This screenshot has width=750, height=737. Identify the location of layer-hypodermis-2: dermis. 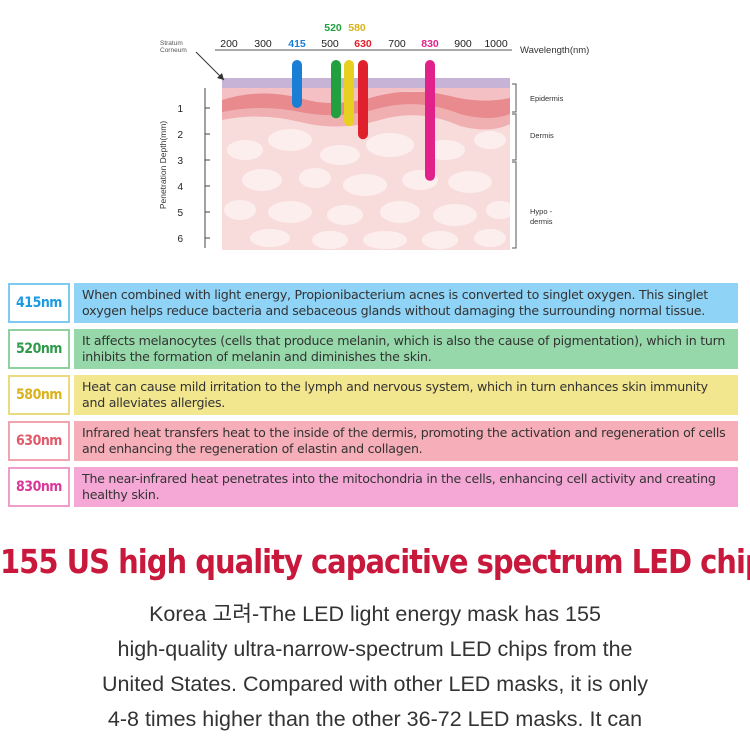
(541, 221).